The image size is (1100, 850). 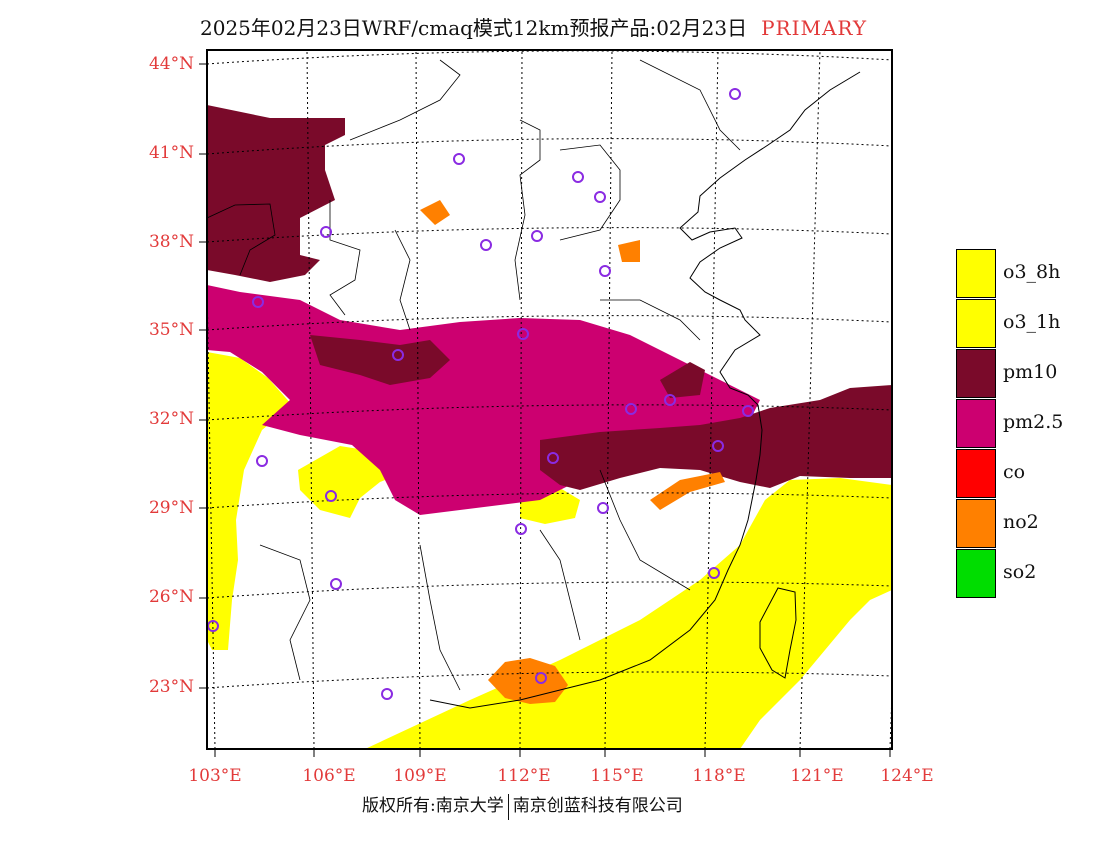 What do you see at coordinates (433, 806) in the screenshot?
I see `copyright-owner: 版权所有:南京大学` at bounding box center [433, 806].